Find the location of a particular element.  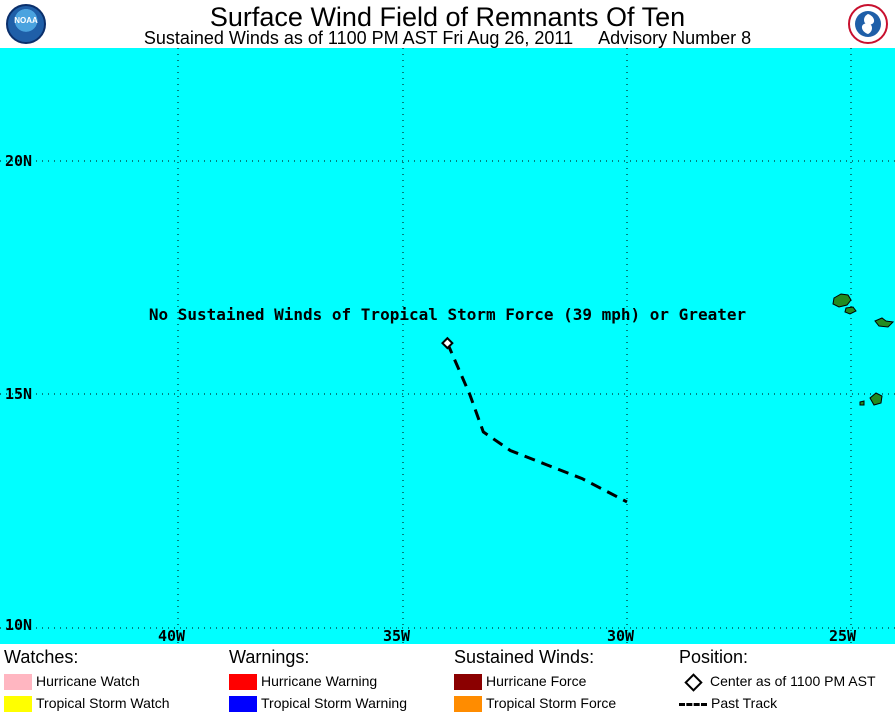

lon-label-25w: 25W is located at coordinates (843, 636).